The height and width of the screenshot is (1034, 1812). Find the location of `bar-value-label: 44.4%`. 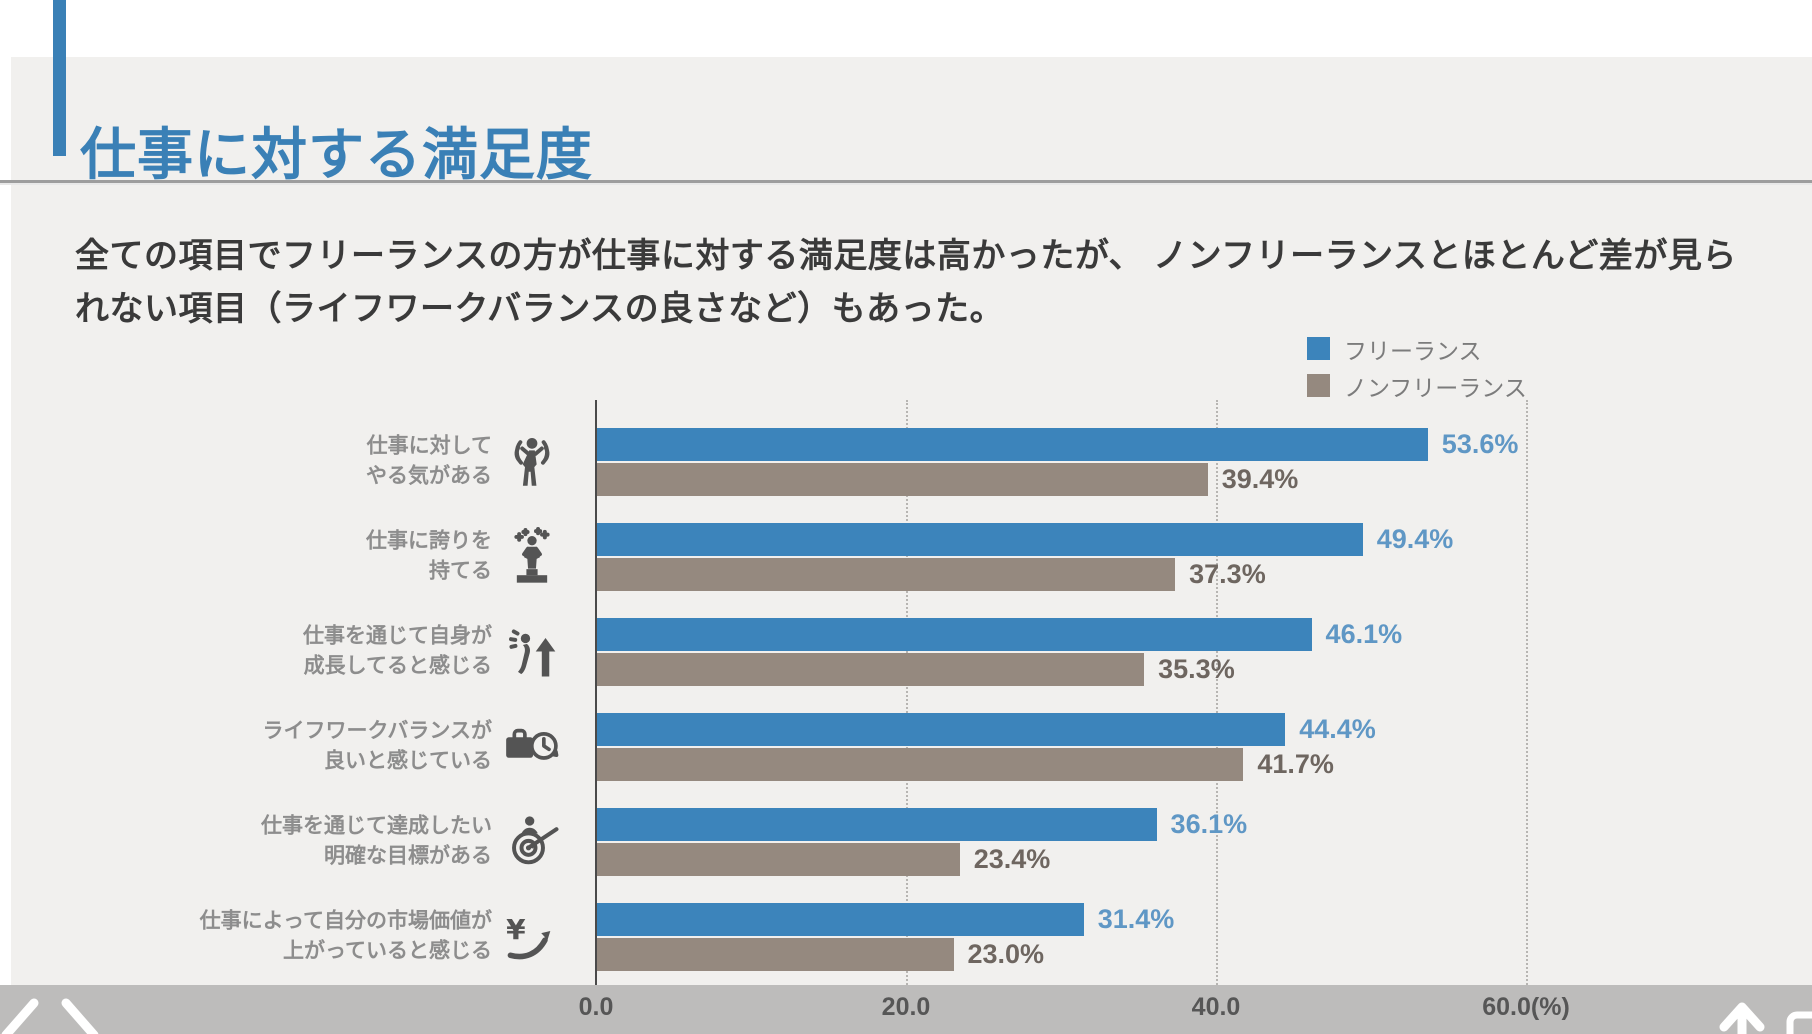

bar-value-label: 44.4% is located at coordinates (1337, 729).